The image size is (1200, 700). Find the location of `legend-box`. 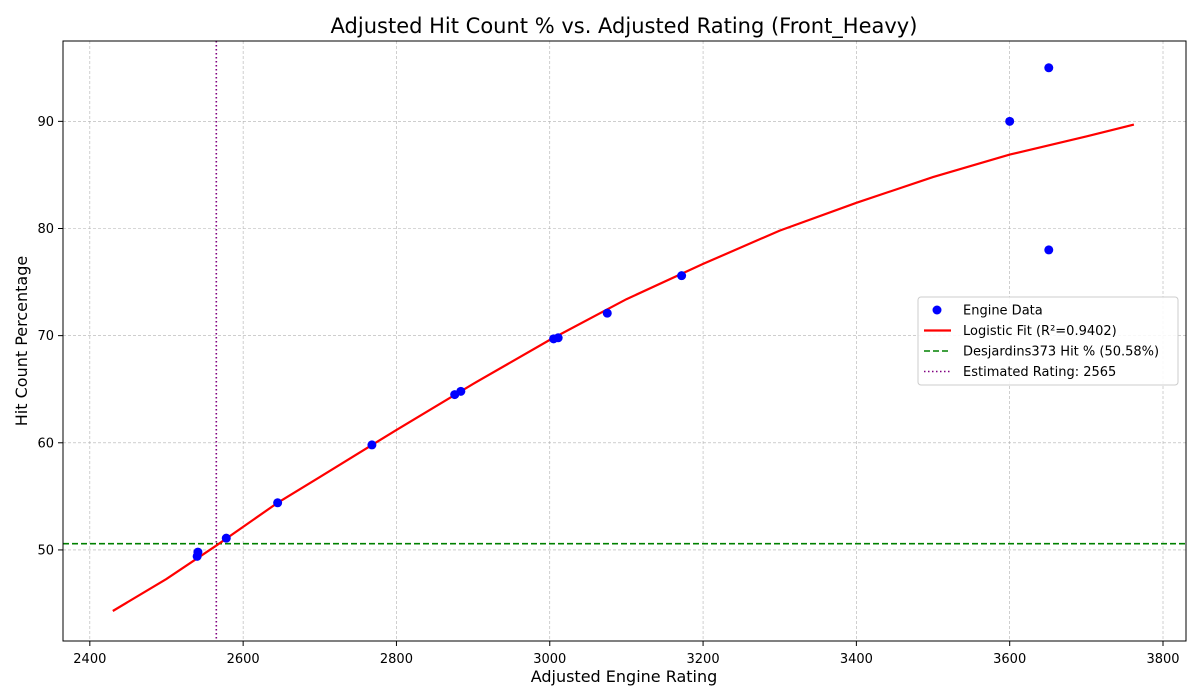

legend-box is located at coordinates (1048, 341).